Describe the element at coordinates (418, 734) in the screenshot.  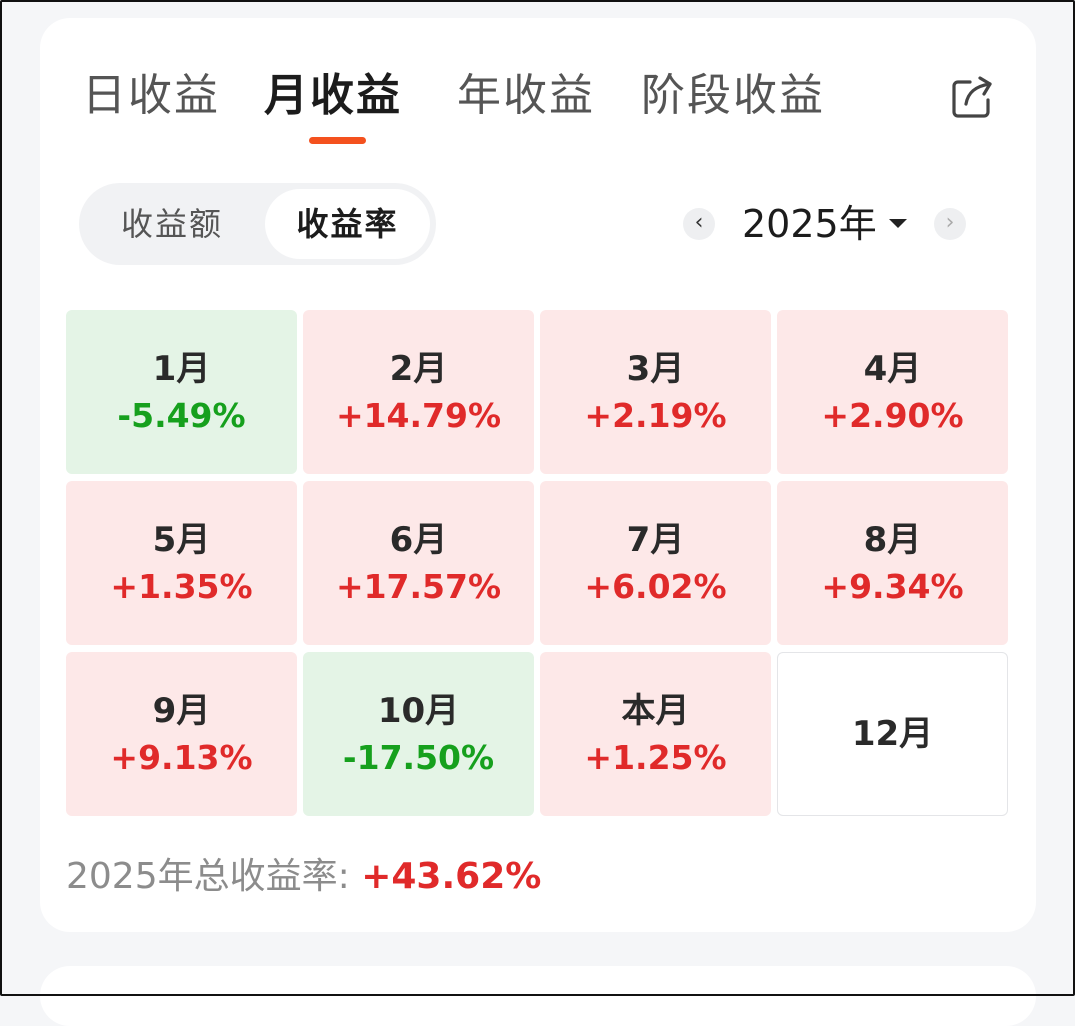
I see `month-cell: 10月 -17.50%` at that location.